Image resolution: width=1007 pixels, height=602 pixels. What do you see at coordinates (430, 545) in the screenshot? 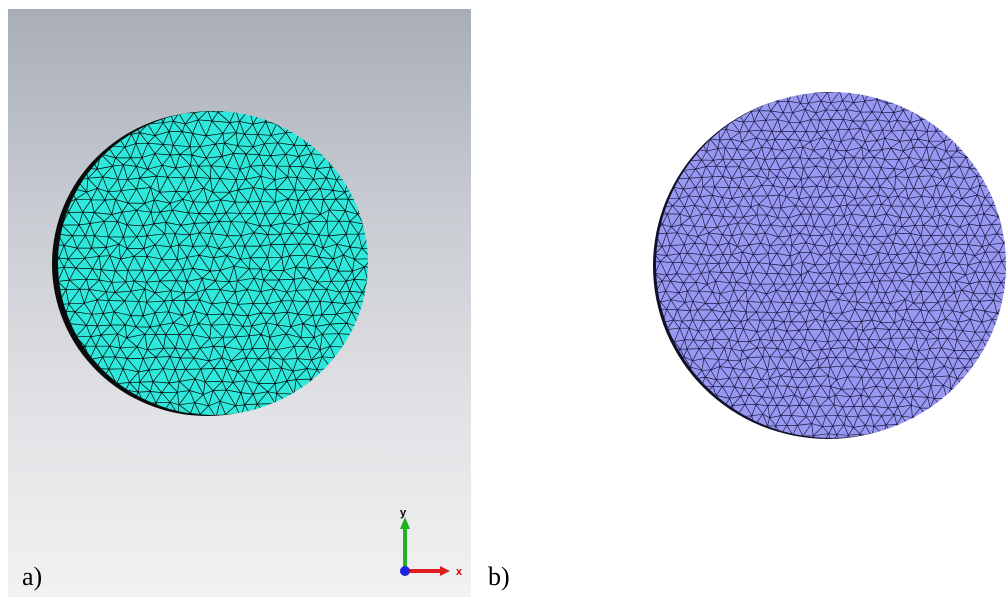
I see `coordinate-axes-icon: y x` at bounding box center [430, 545].